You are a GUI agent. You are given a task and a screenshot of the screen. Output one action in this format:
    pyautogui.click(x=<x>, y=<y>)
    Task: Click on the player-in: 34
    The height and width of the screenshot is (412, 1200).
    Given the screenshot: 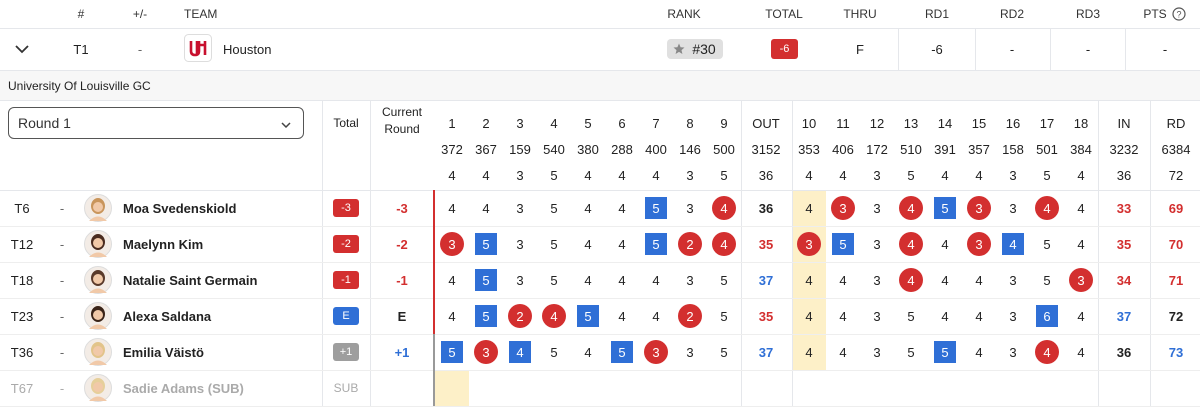 What is the action you would take?
    pyautogui.click(x=1124, y=280)
    